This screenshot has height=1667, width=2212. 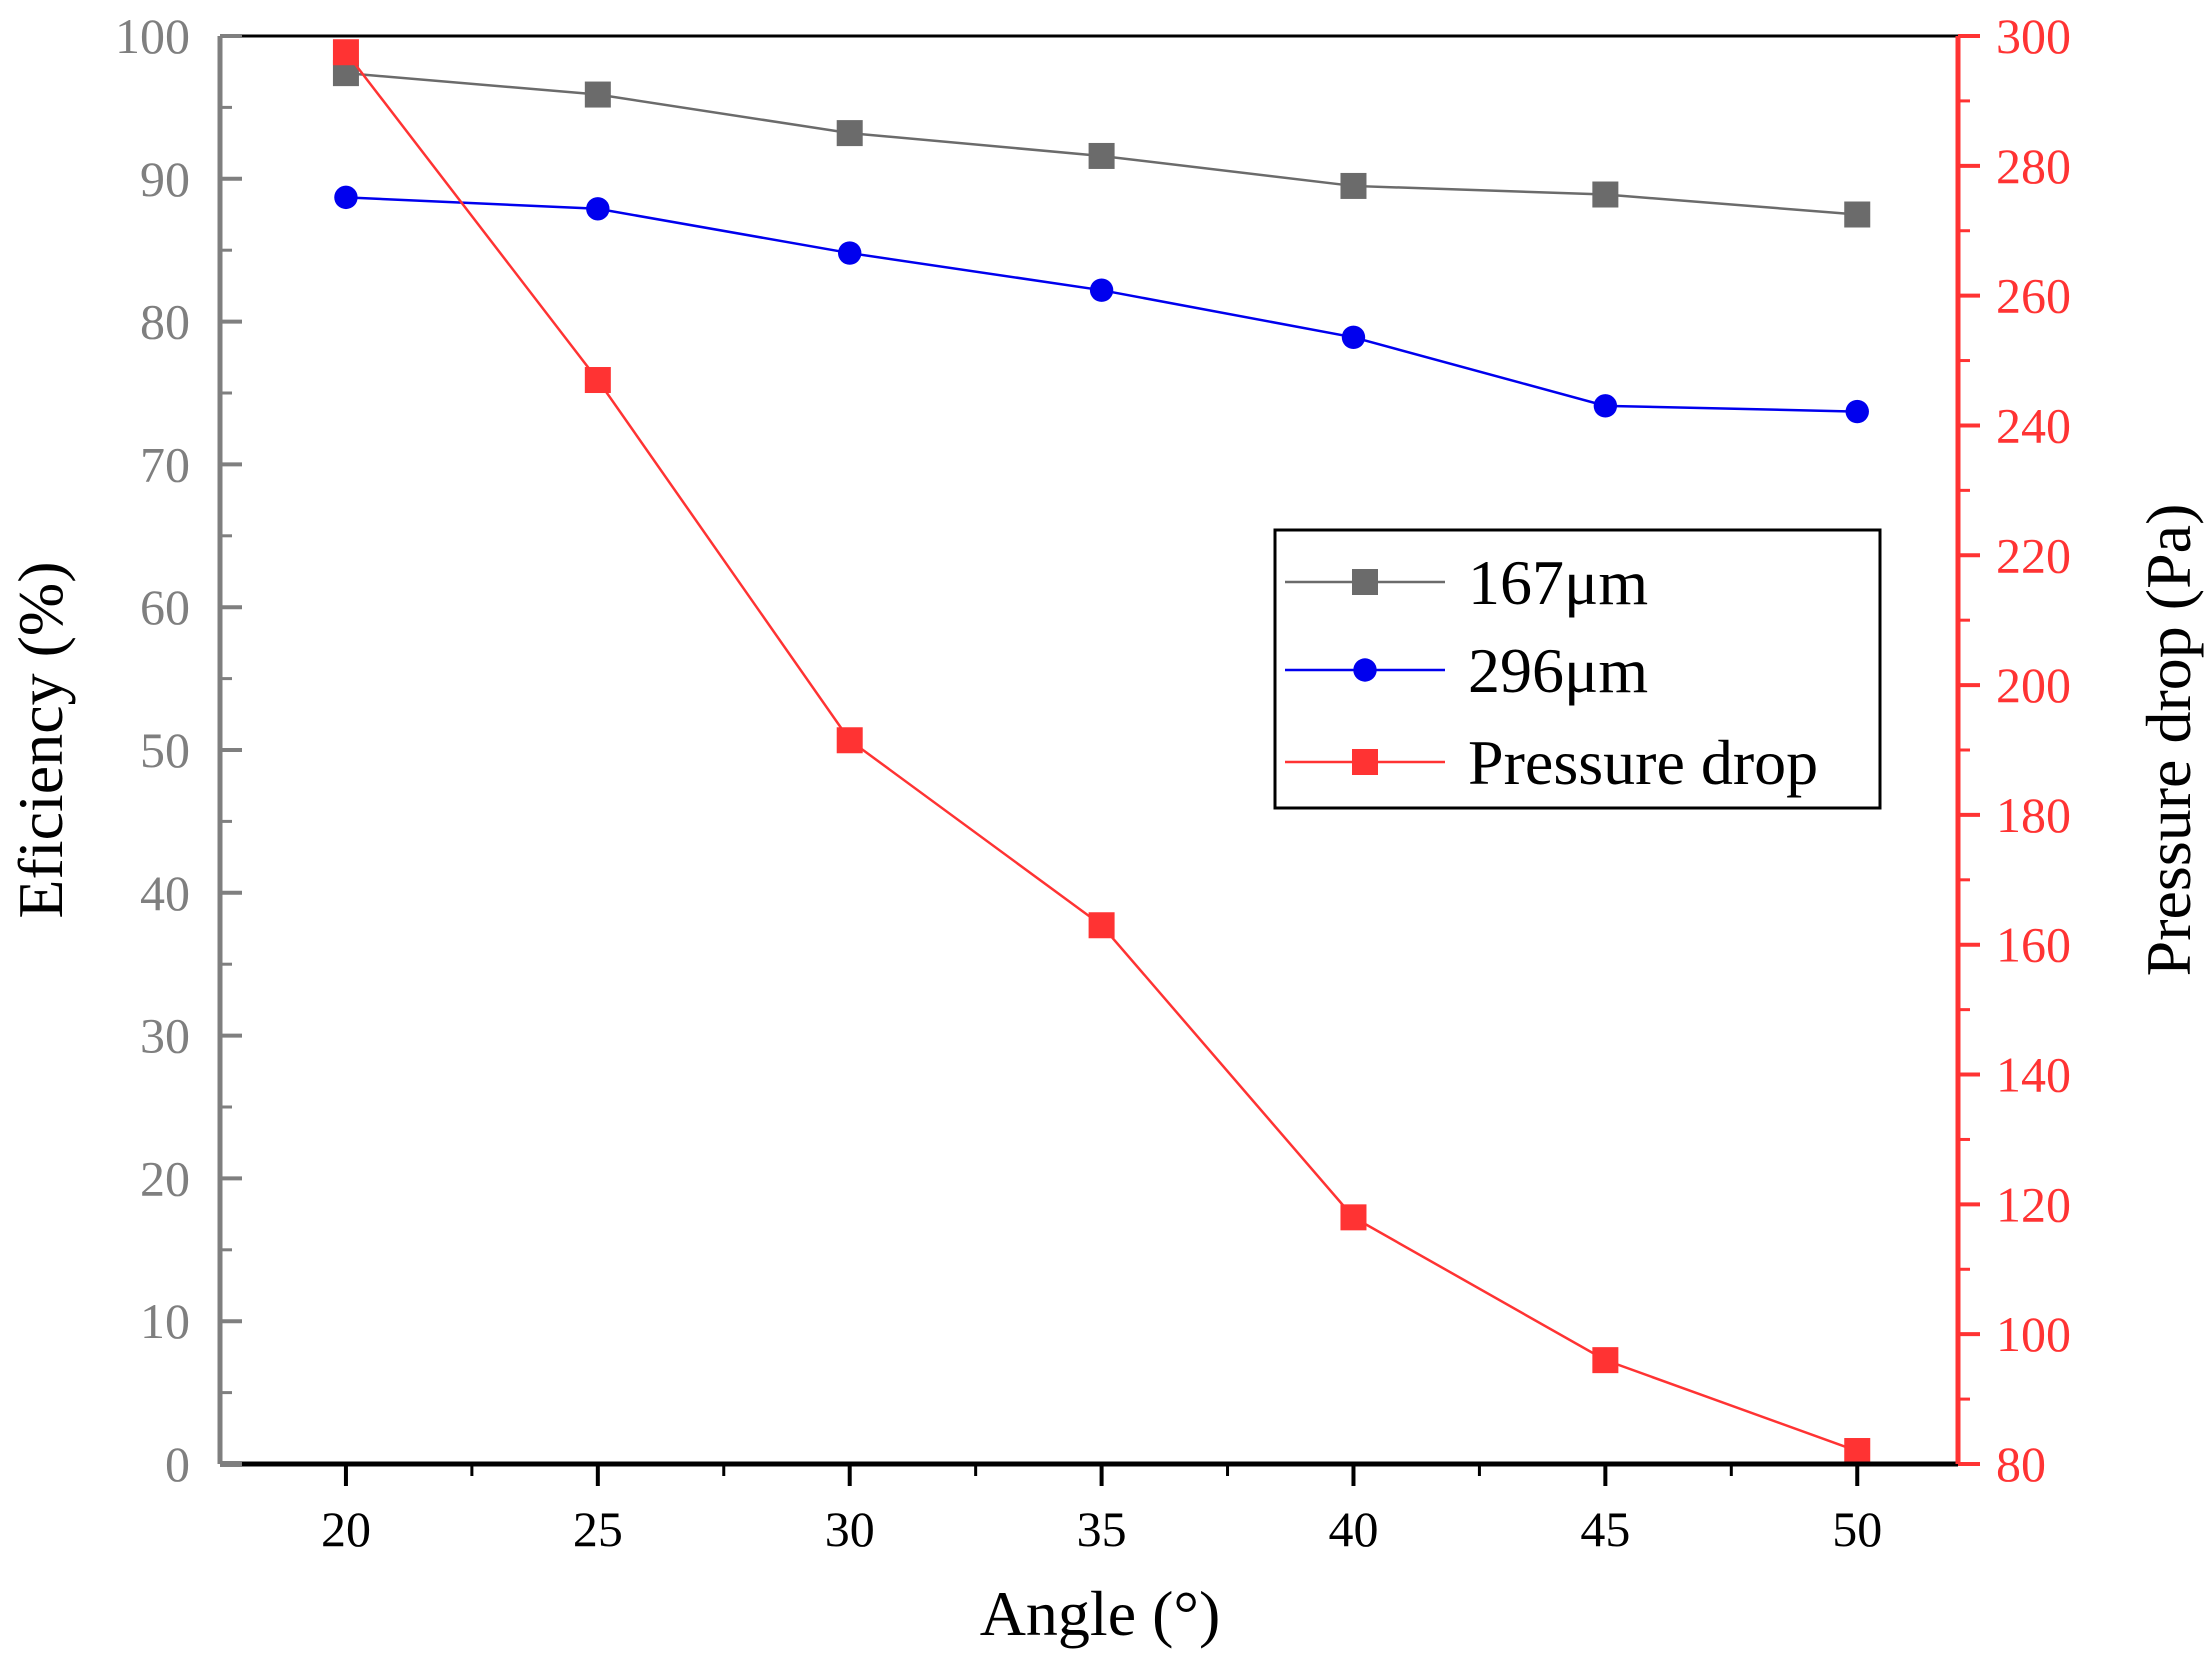 What do you see at coordinates (2033, 555) in the screenshot?
I see `y-right-tick-label: 220` at bounding box center [2033, 555].